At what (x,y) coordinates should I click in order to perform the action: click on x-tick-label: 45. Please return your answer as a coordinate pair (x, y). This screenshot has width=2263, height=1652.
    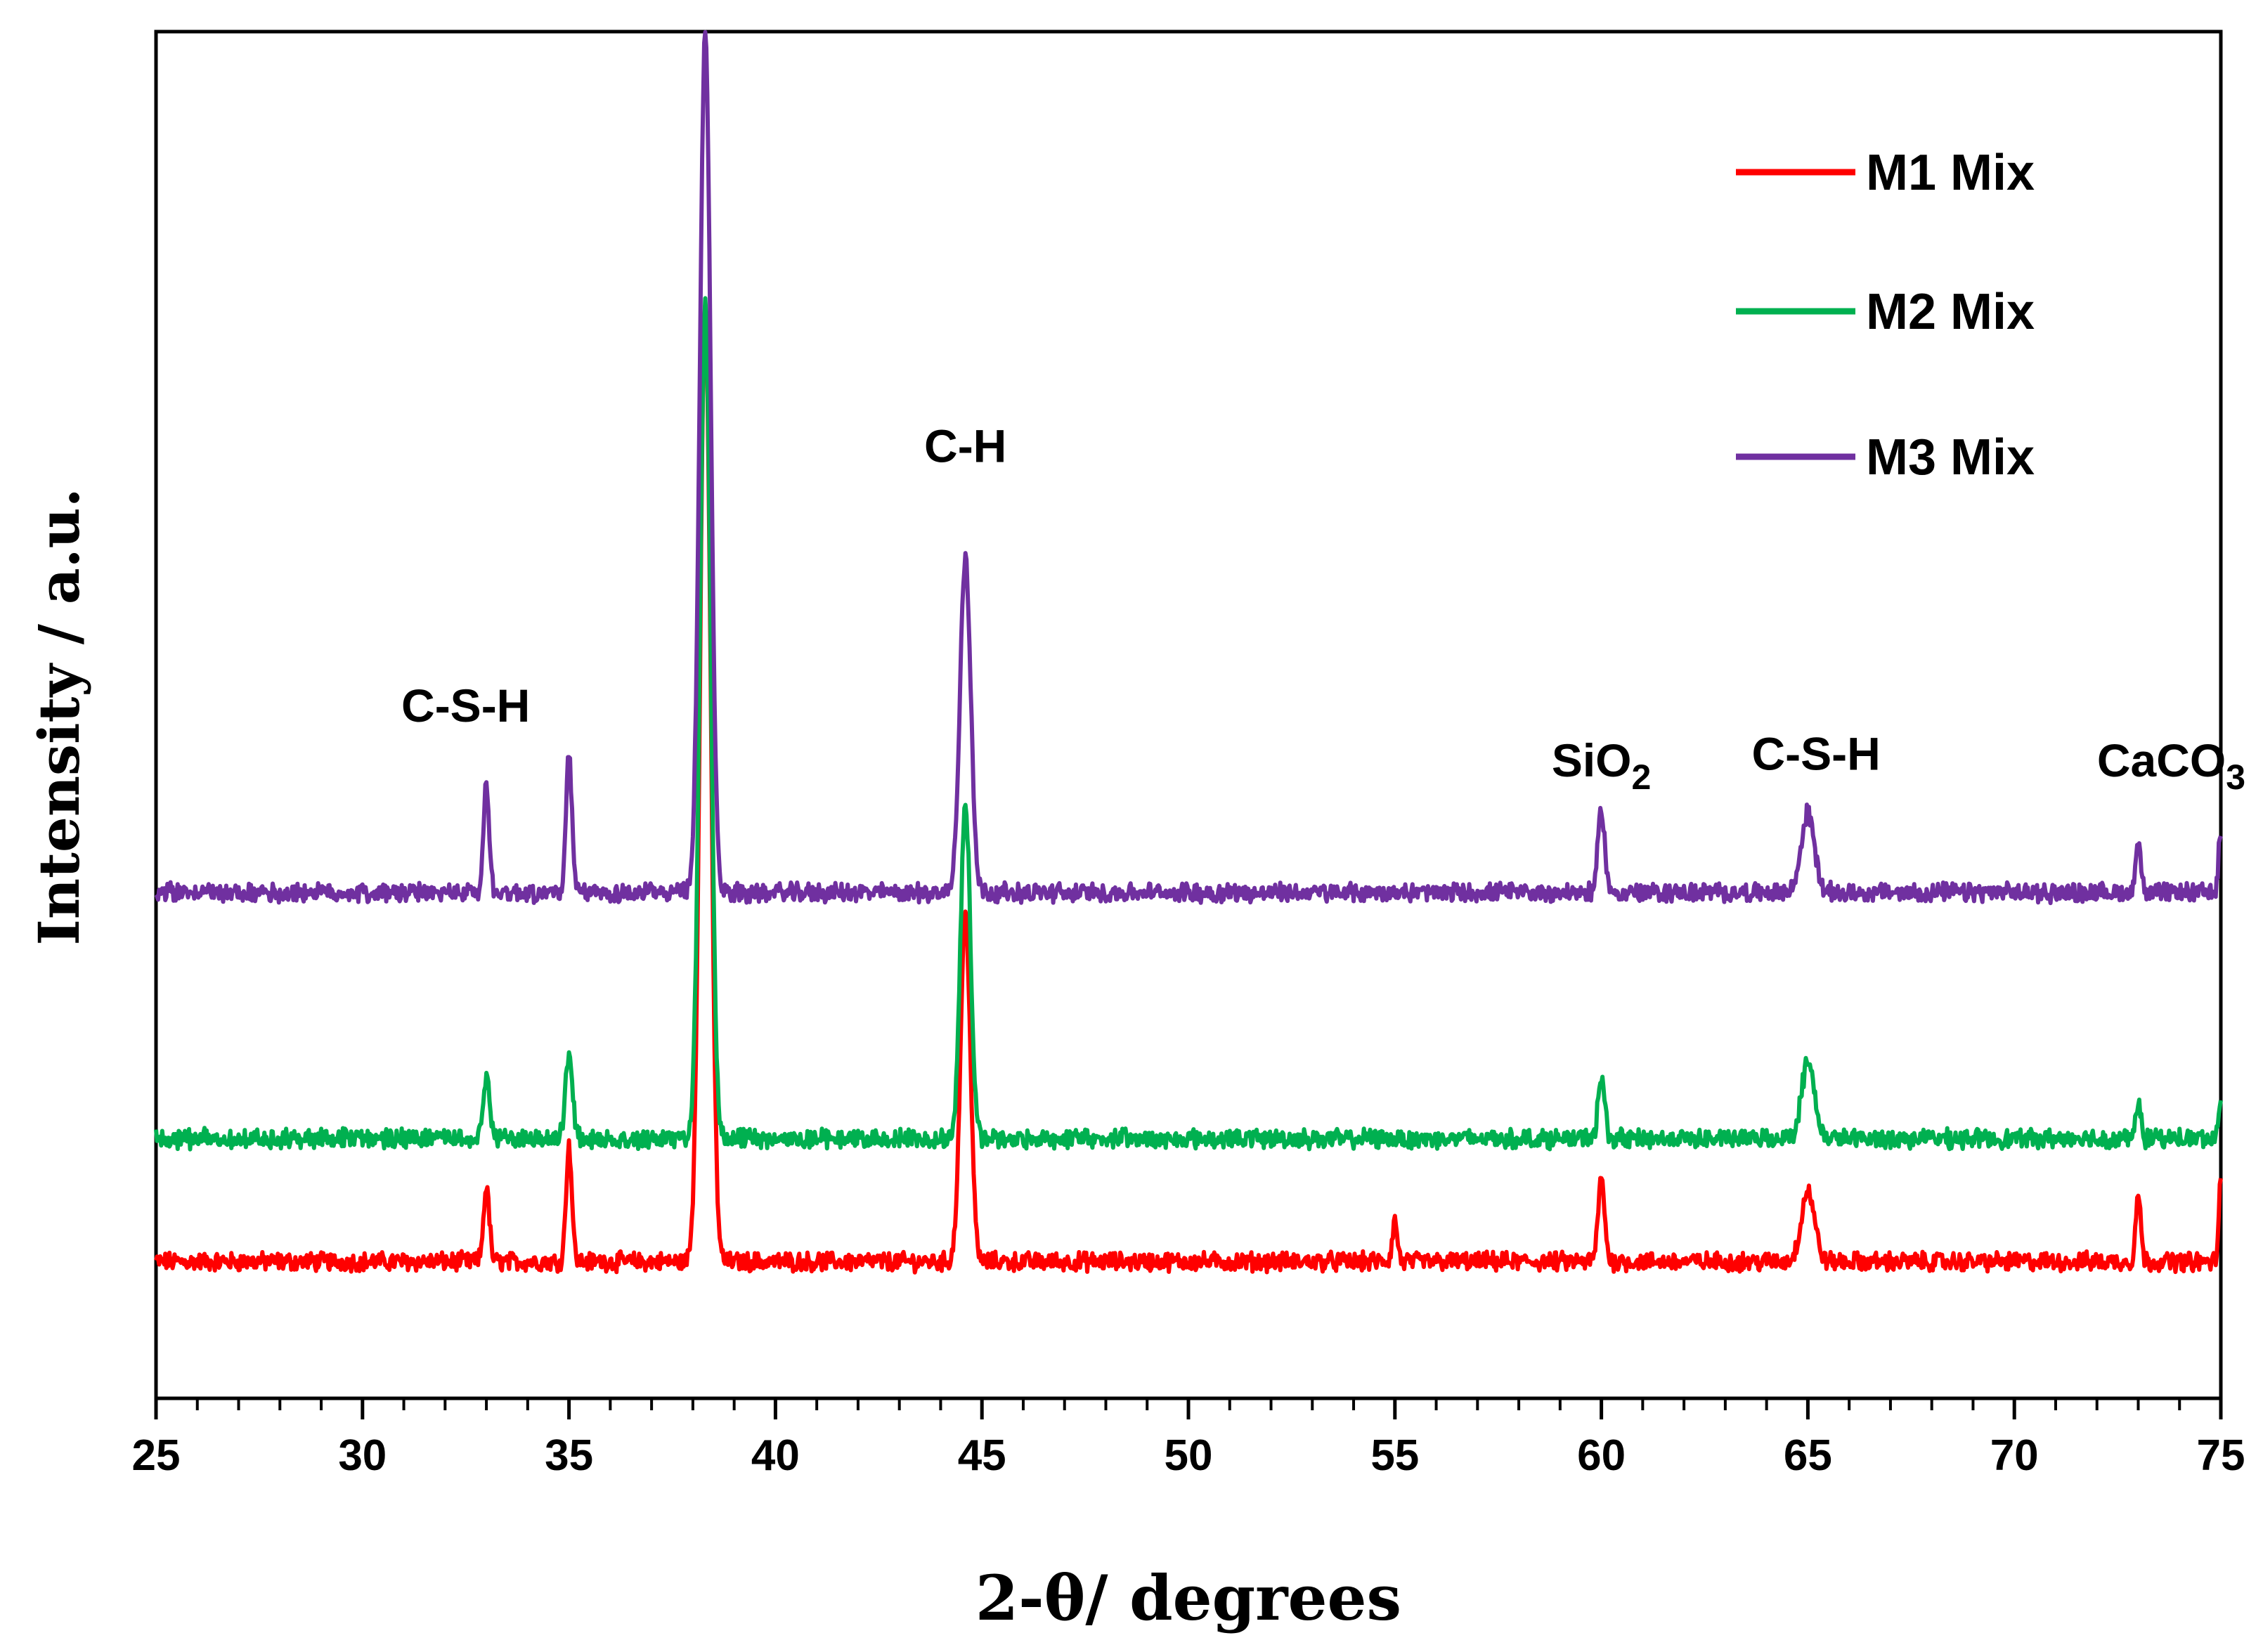
    Looking at the image, I should click on (982, 1455).